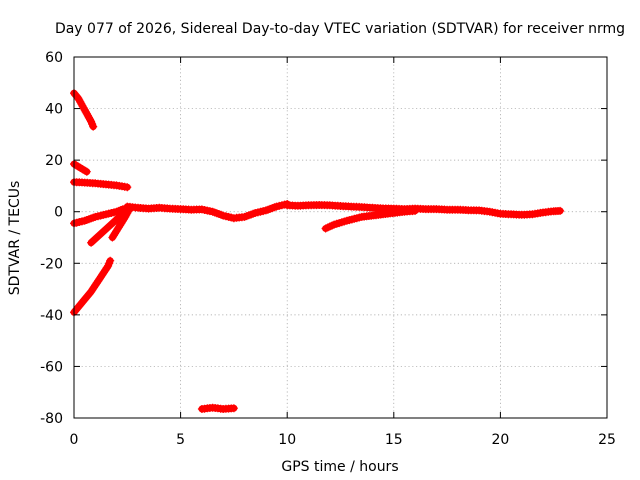 Image resolution: width=640 pixels, height=480 pixels. Describe the element at coordinates (180, 440) in the screenshot. I see `x-tick-label: 5` at that location.